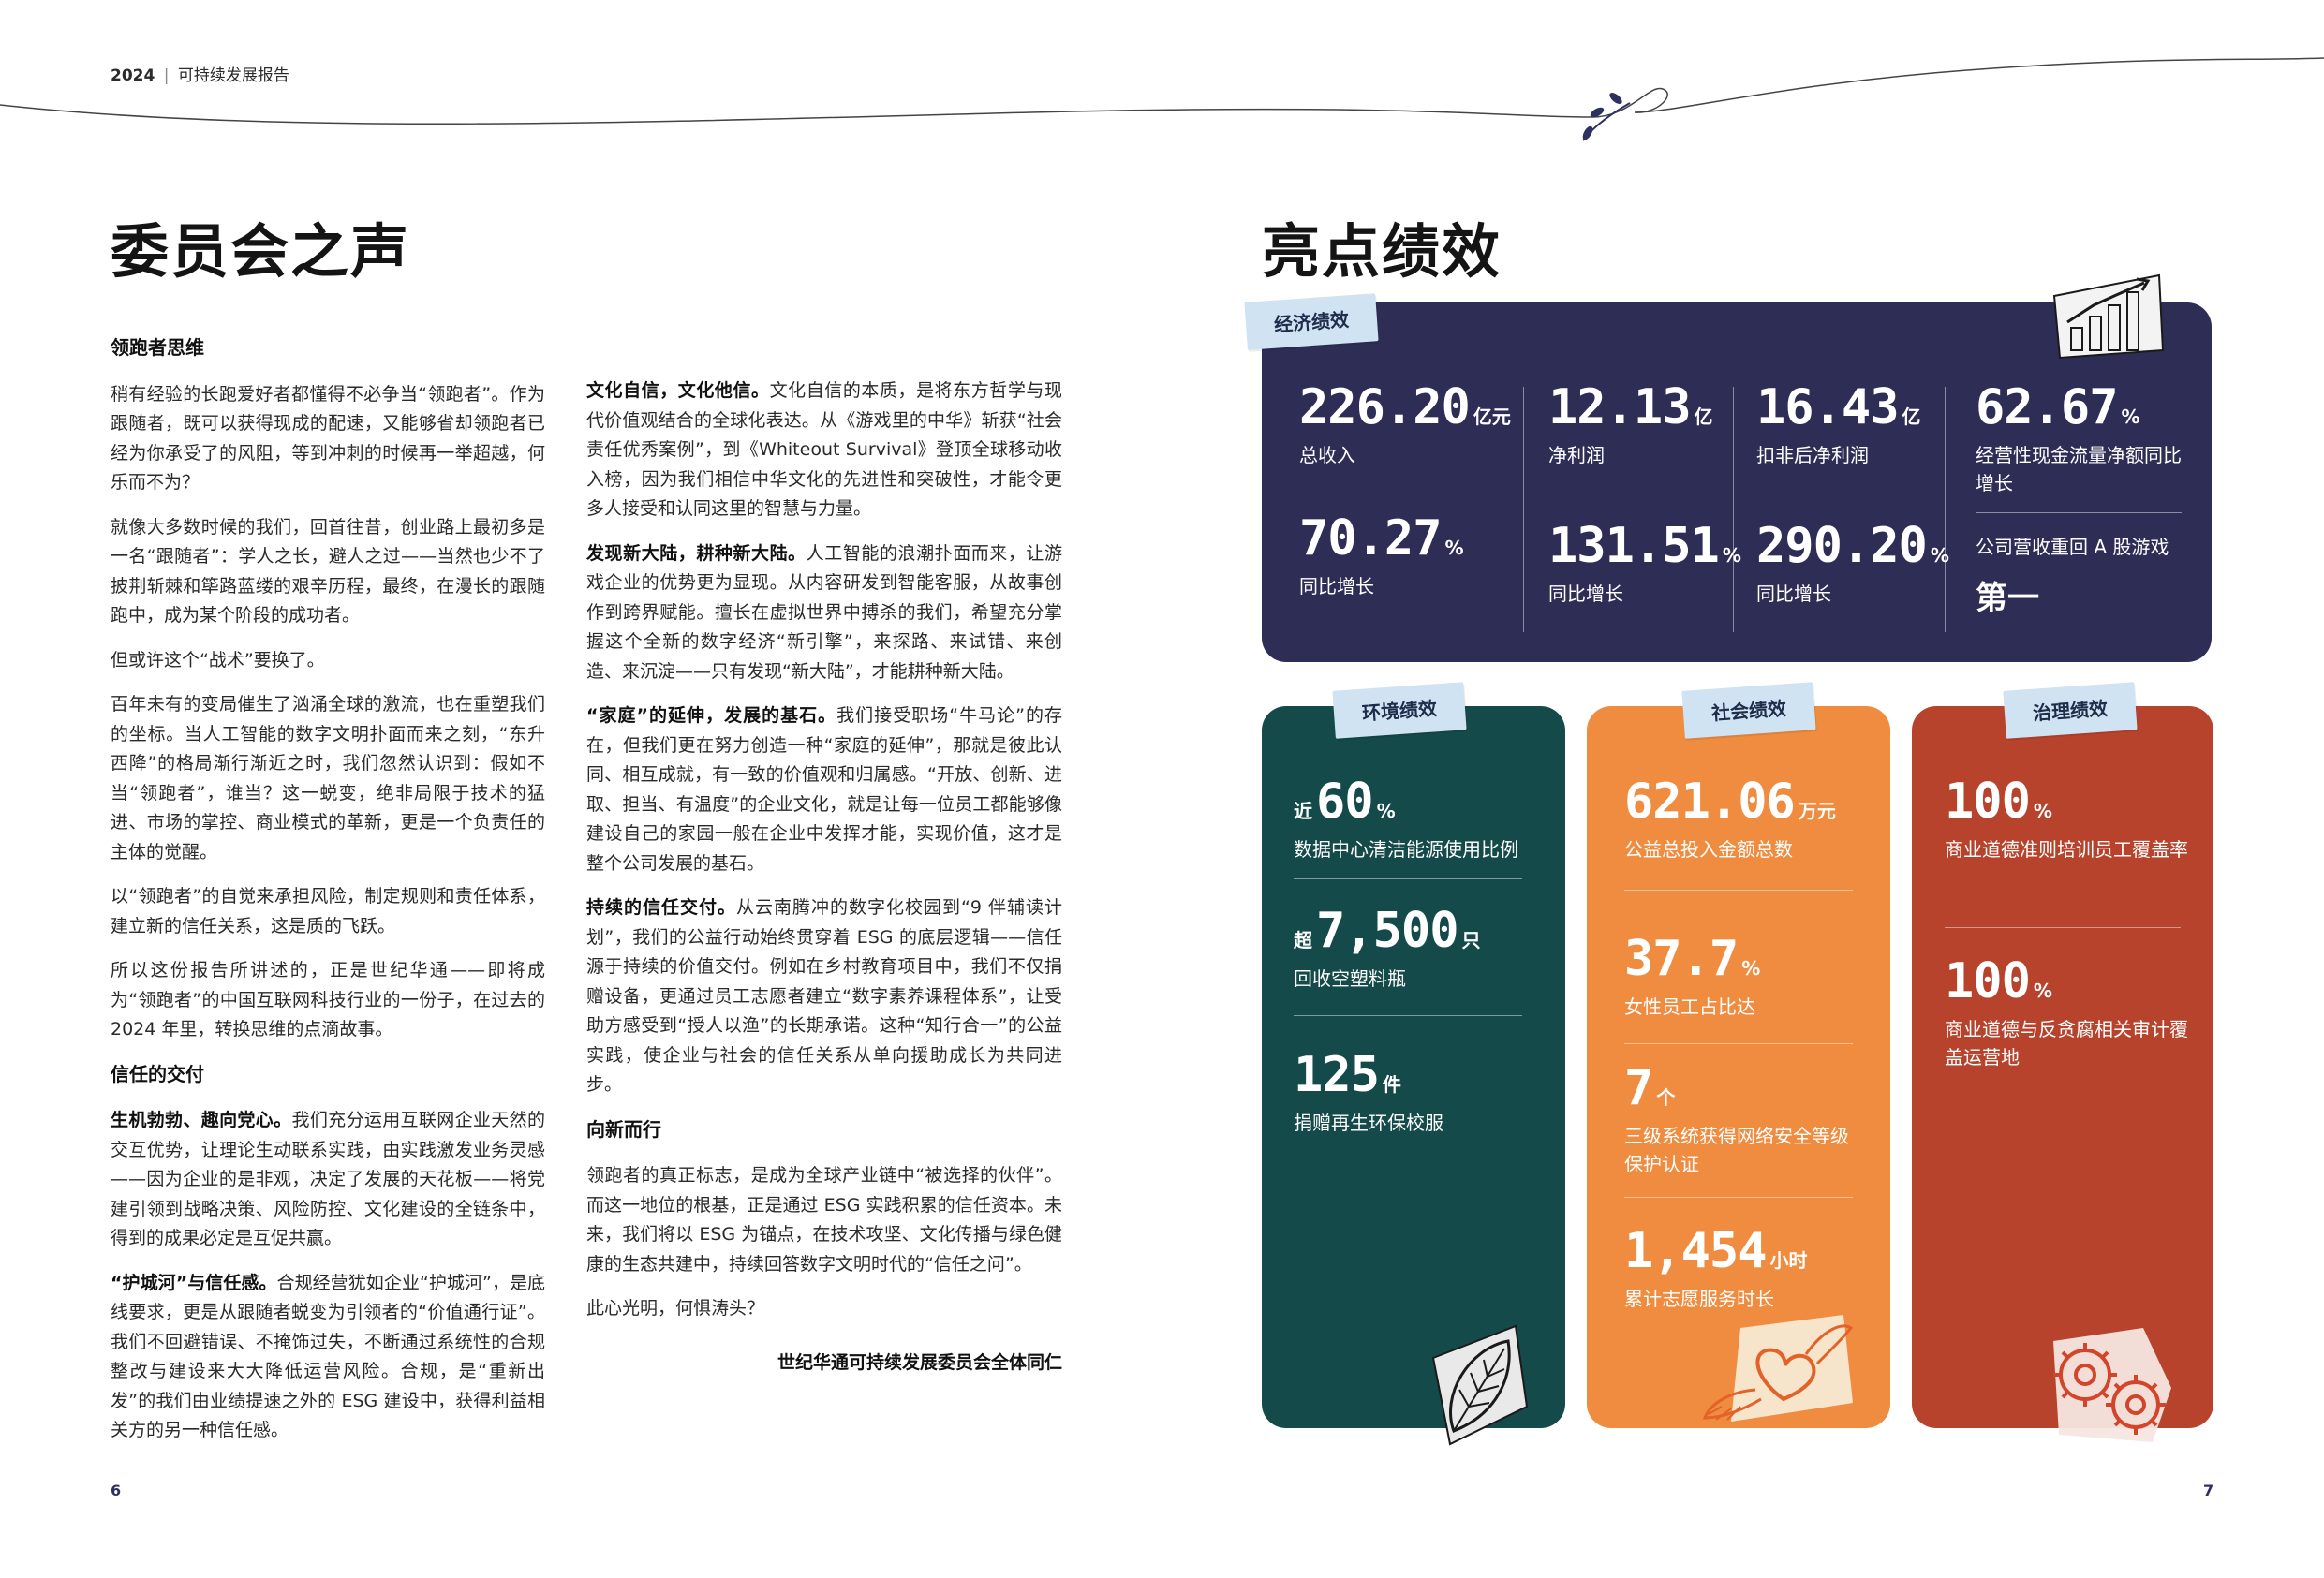 The width and height of the screenshot is (2324, 1578). What do you see at coordinates (1696, 1251) in the screenshot?
I see `stat-value: 1,454` at bounding box center [1696, 1251].